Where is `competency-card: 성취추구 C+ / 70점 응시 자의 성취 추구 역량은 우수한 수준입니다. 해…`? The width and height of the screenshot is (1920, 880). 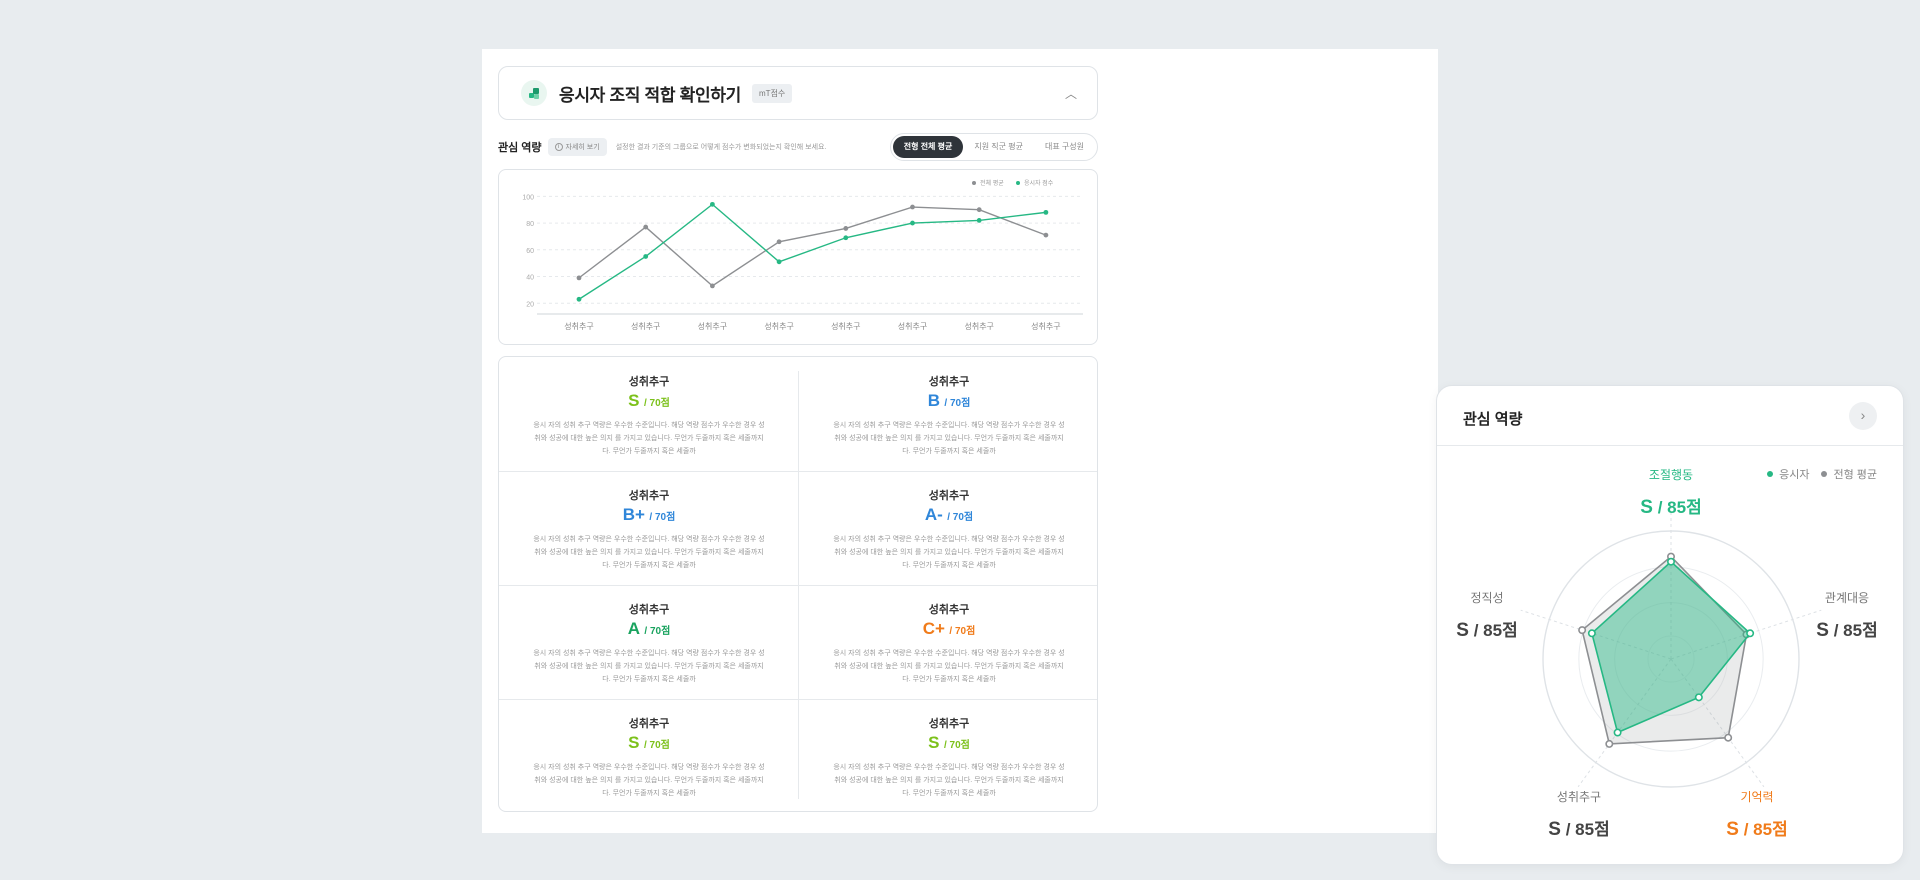 competency-card: 성취추구 C+ / 70점 응시 자의 성취 추구 역량은 우수한 수준입니다. 해… is located at coordinates (948, 642).